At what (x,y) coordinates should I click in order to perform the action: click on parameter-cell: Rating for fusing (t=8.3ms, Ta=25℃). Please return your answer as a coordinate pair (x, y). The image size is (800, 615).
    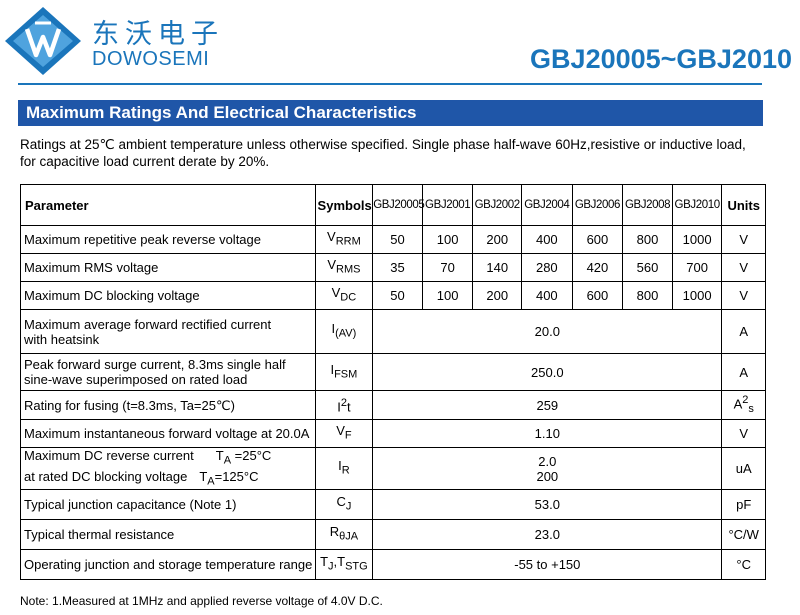
    Looking at the image, I should click on (168, 405).